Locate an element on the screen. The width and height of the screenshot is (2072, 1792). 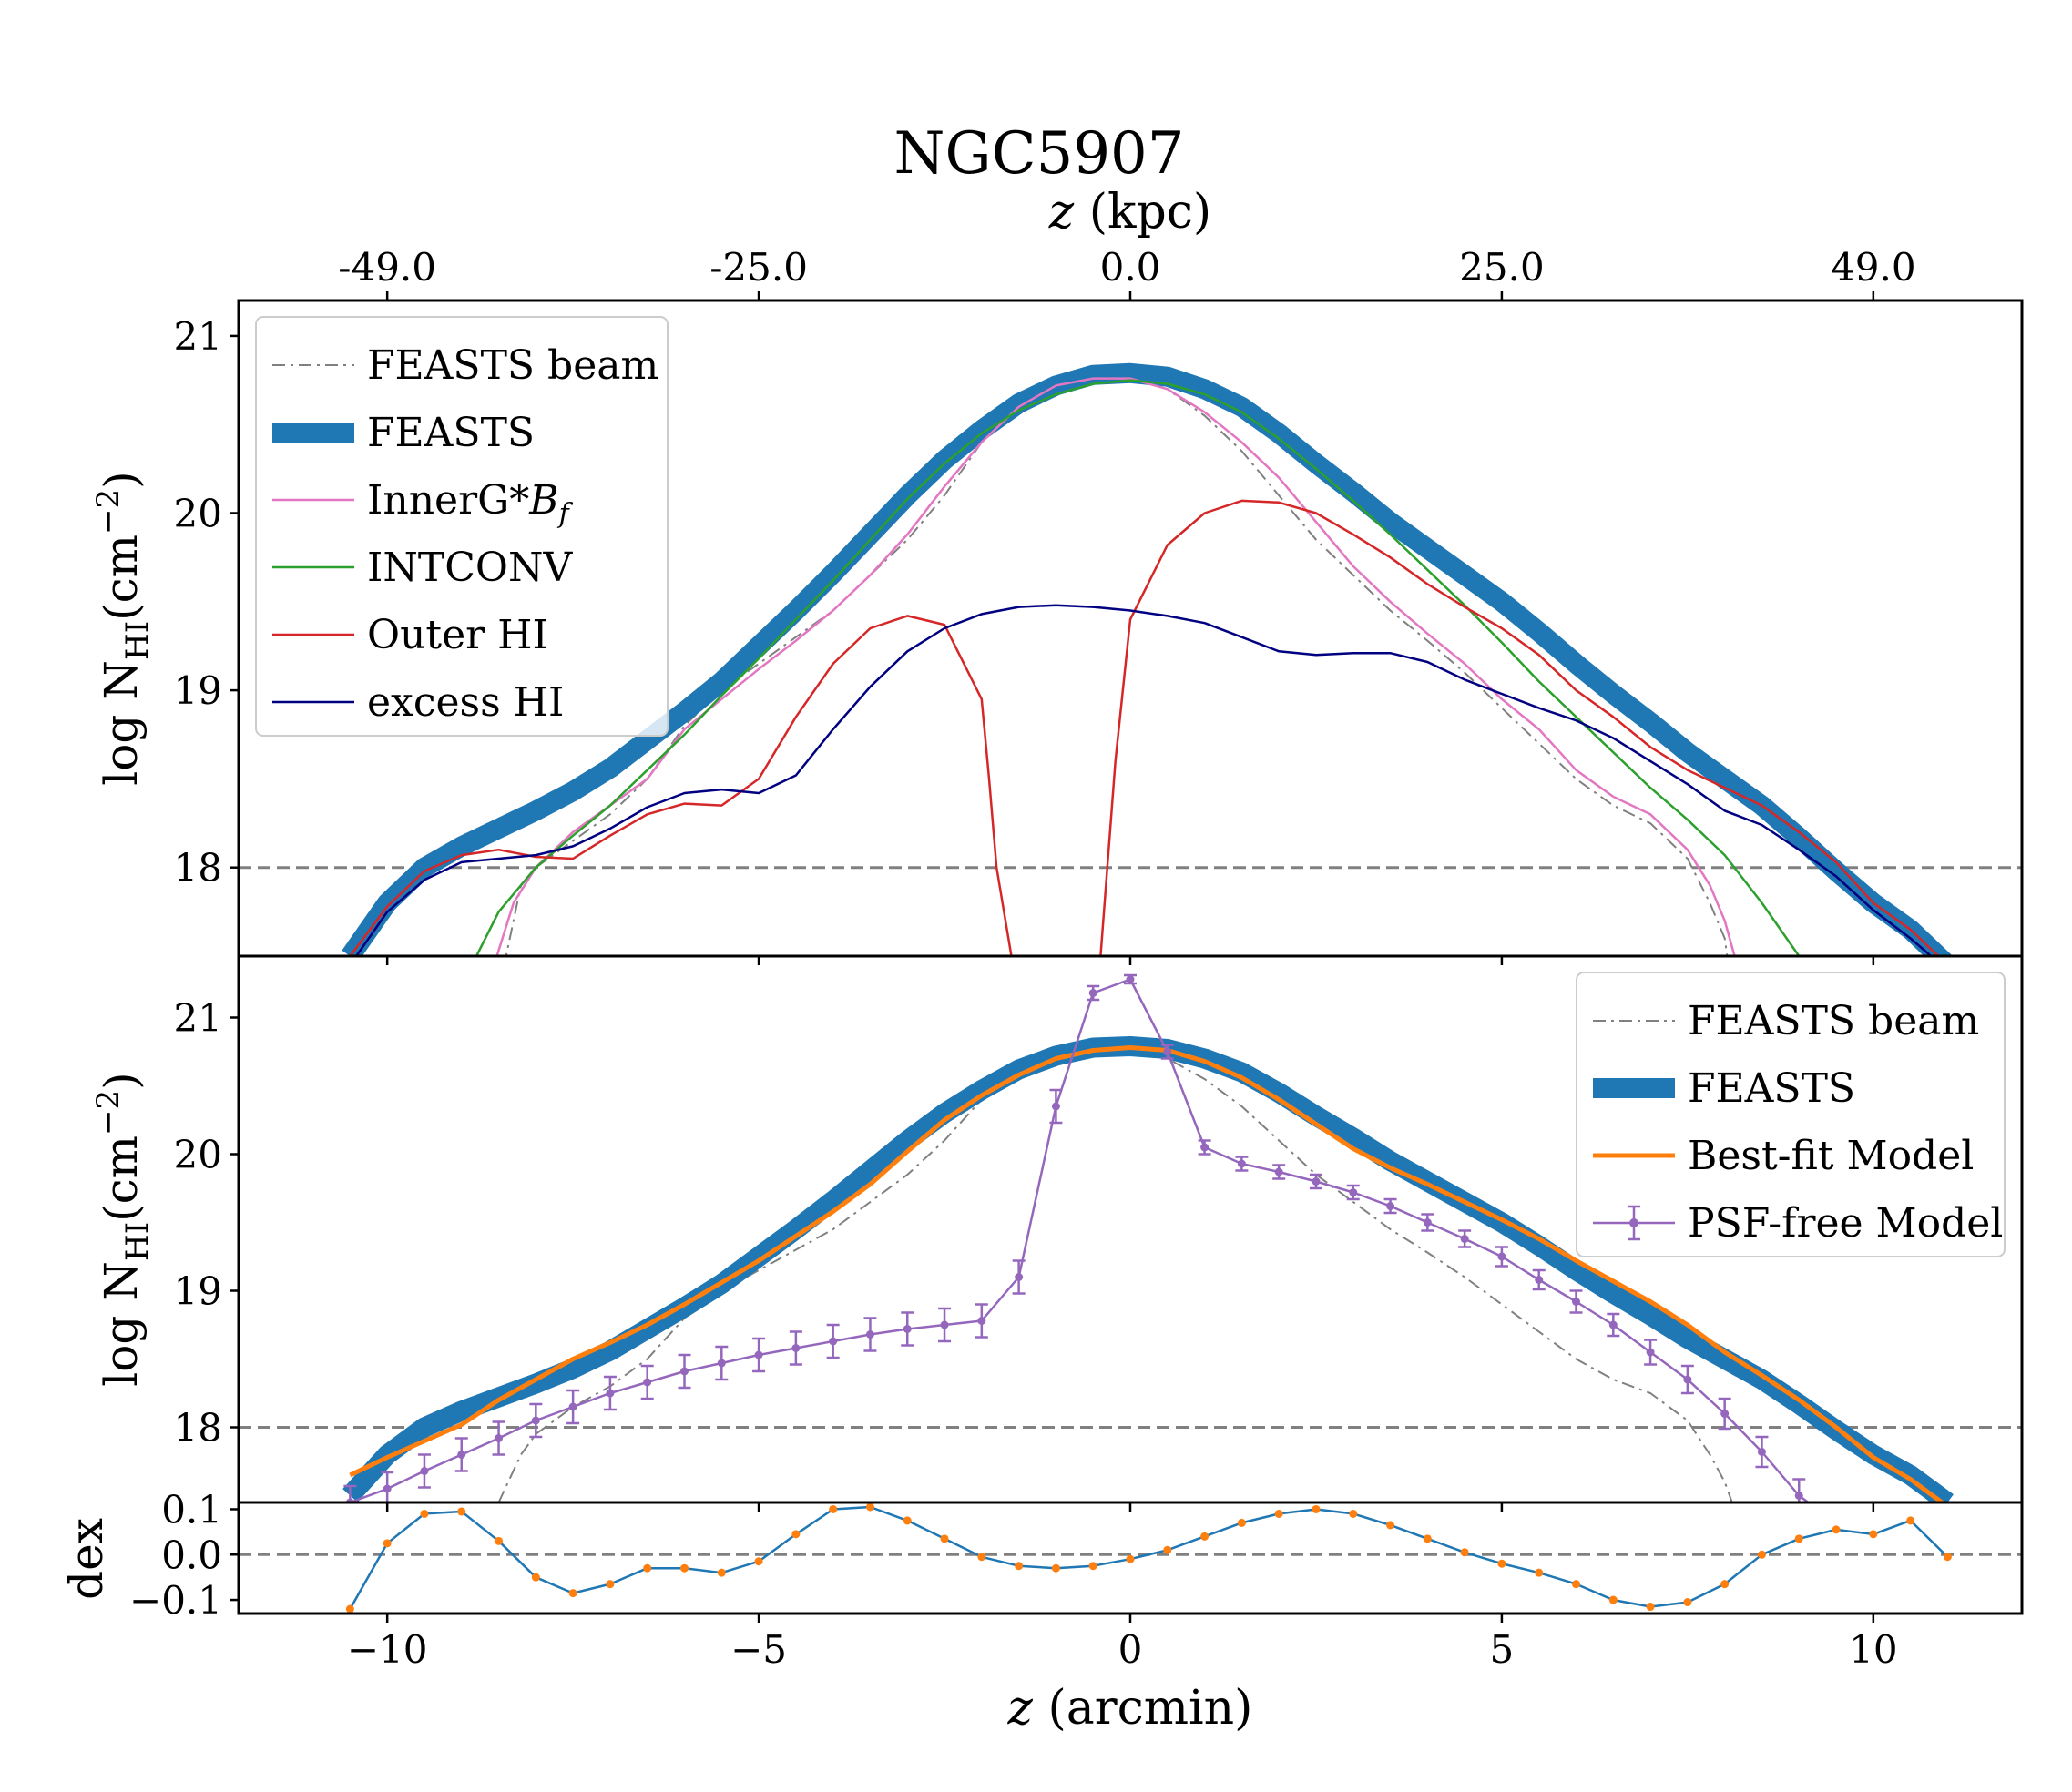
legend-label-middle-psf-free-model: PSF-free Model is located at coordinates (1845, 1223).